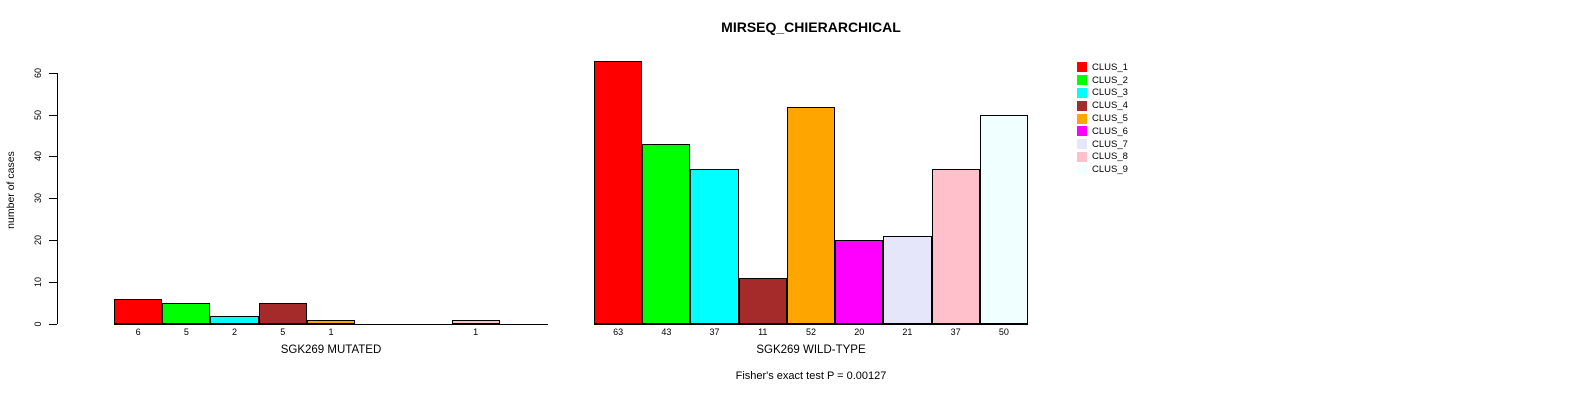  I want to click on y-axis-label: number of cases, so click(11, 190).